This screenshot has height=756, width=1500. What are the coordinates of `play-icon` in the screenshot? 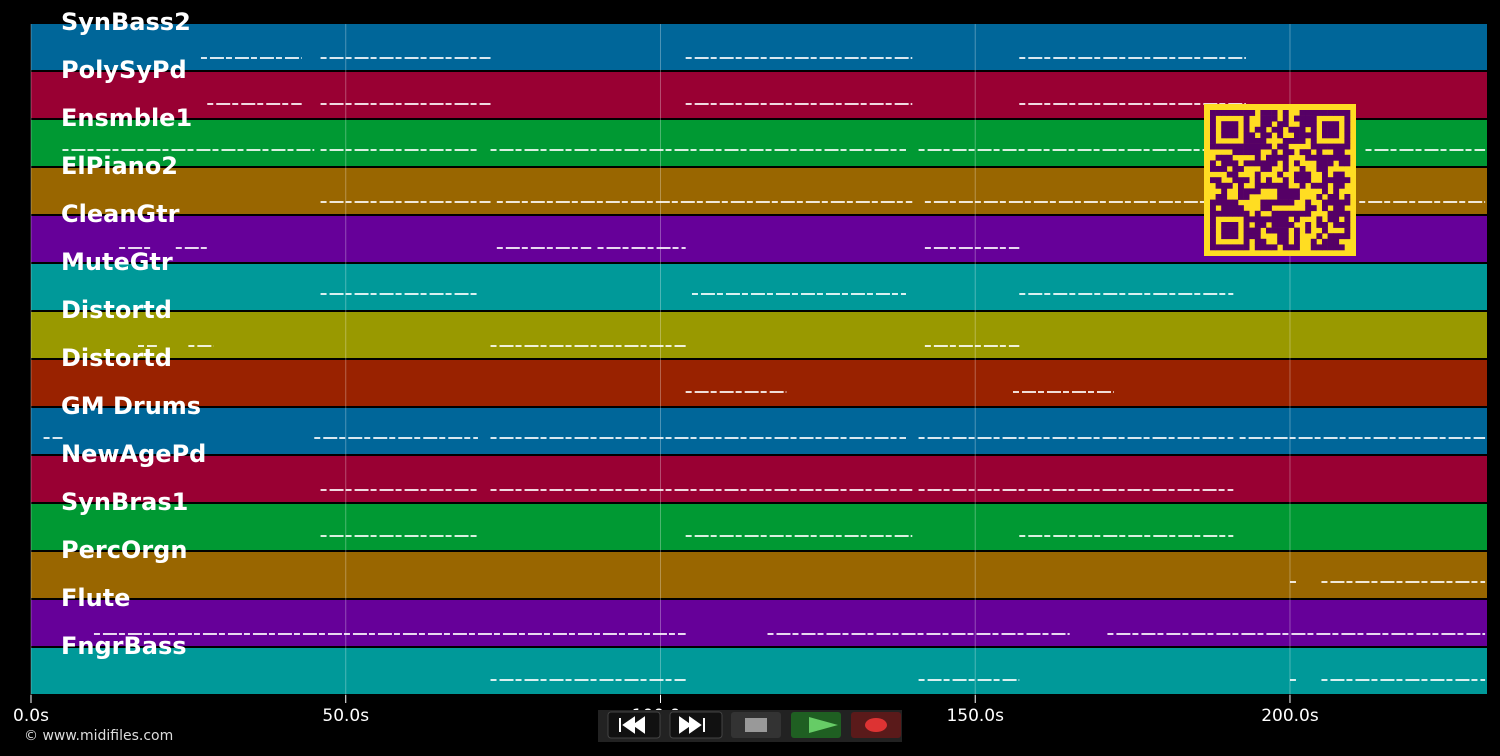 It's located at (823, 725).